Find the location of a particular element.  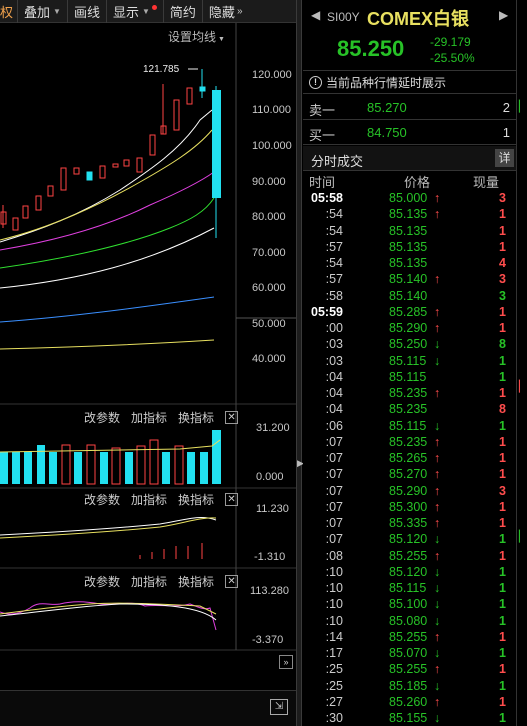

tick-row: :06 85.115 ↓ 1 is located at coordinates (409, 426).